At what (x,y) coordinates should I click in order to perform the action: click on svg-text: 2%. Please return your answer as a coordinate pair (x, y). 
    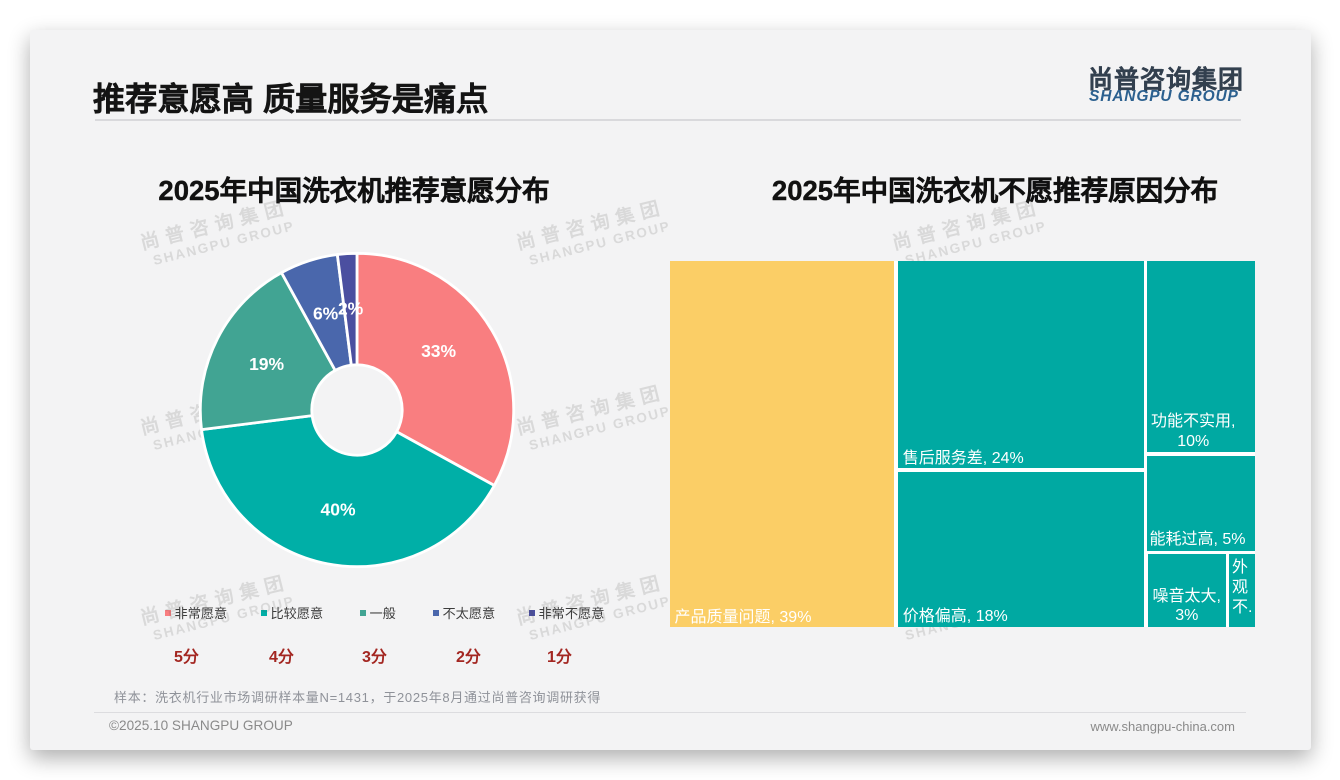
    Looking at the image, I should click on (351, 309).